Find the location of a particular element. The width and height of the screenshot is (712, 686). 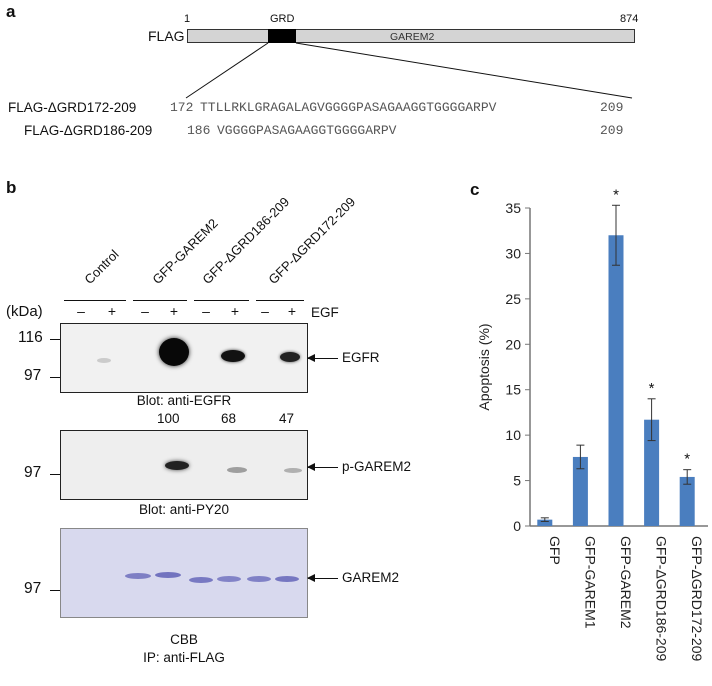

egfr-band-lane6 is located at coordinates (233, 356).